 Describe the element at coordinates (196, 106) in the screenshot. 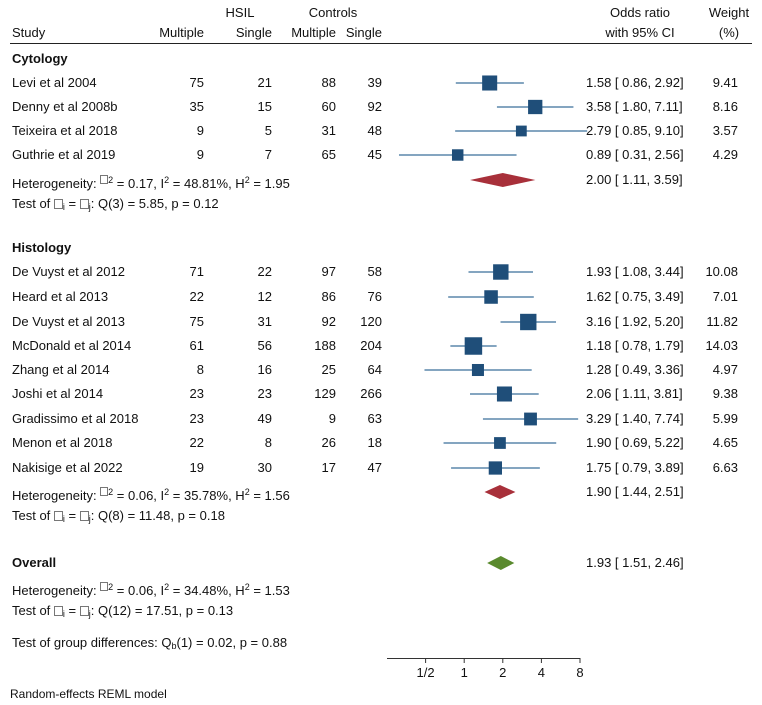

I see `hsil-multiple-value: 35` at that location.